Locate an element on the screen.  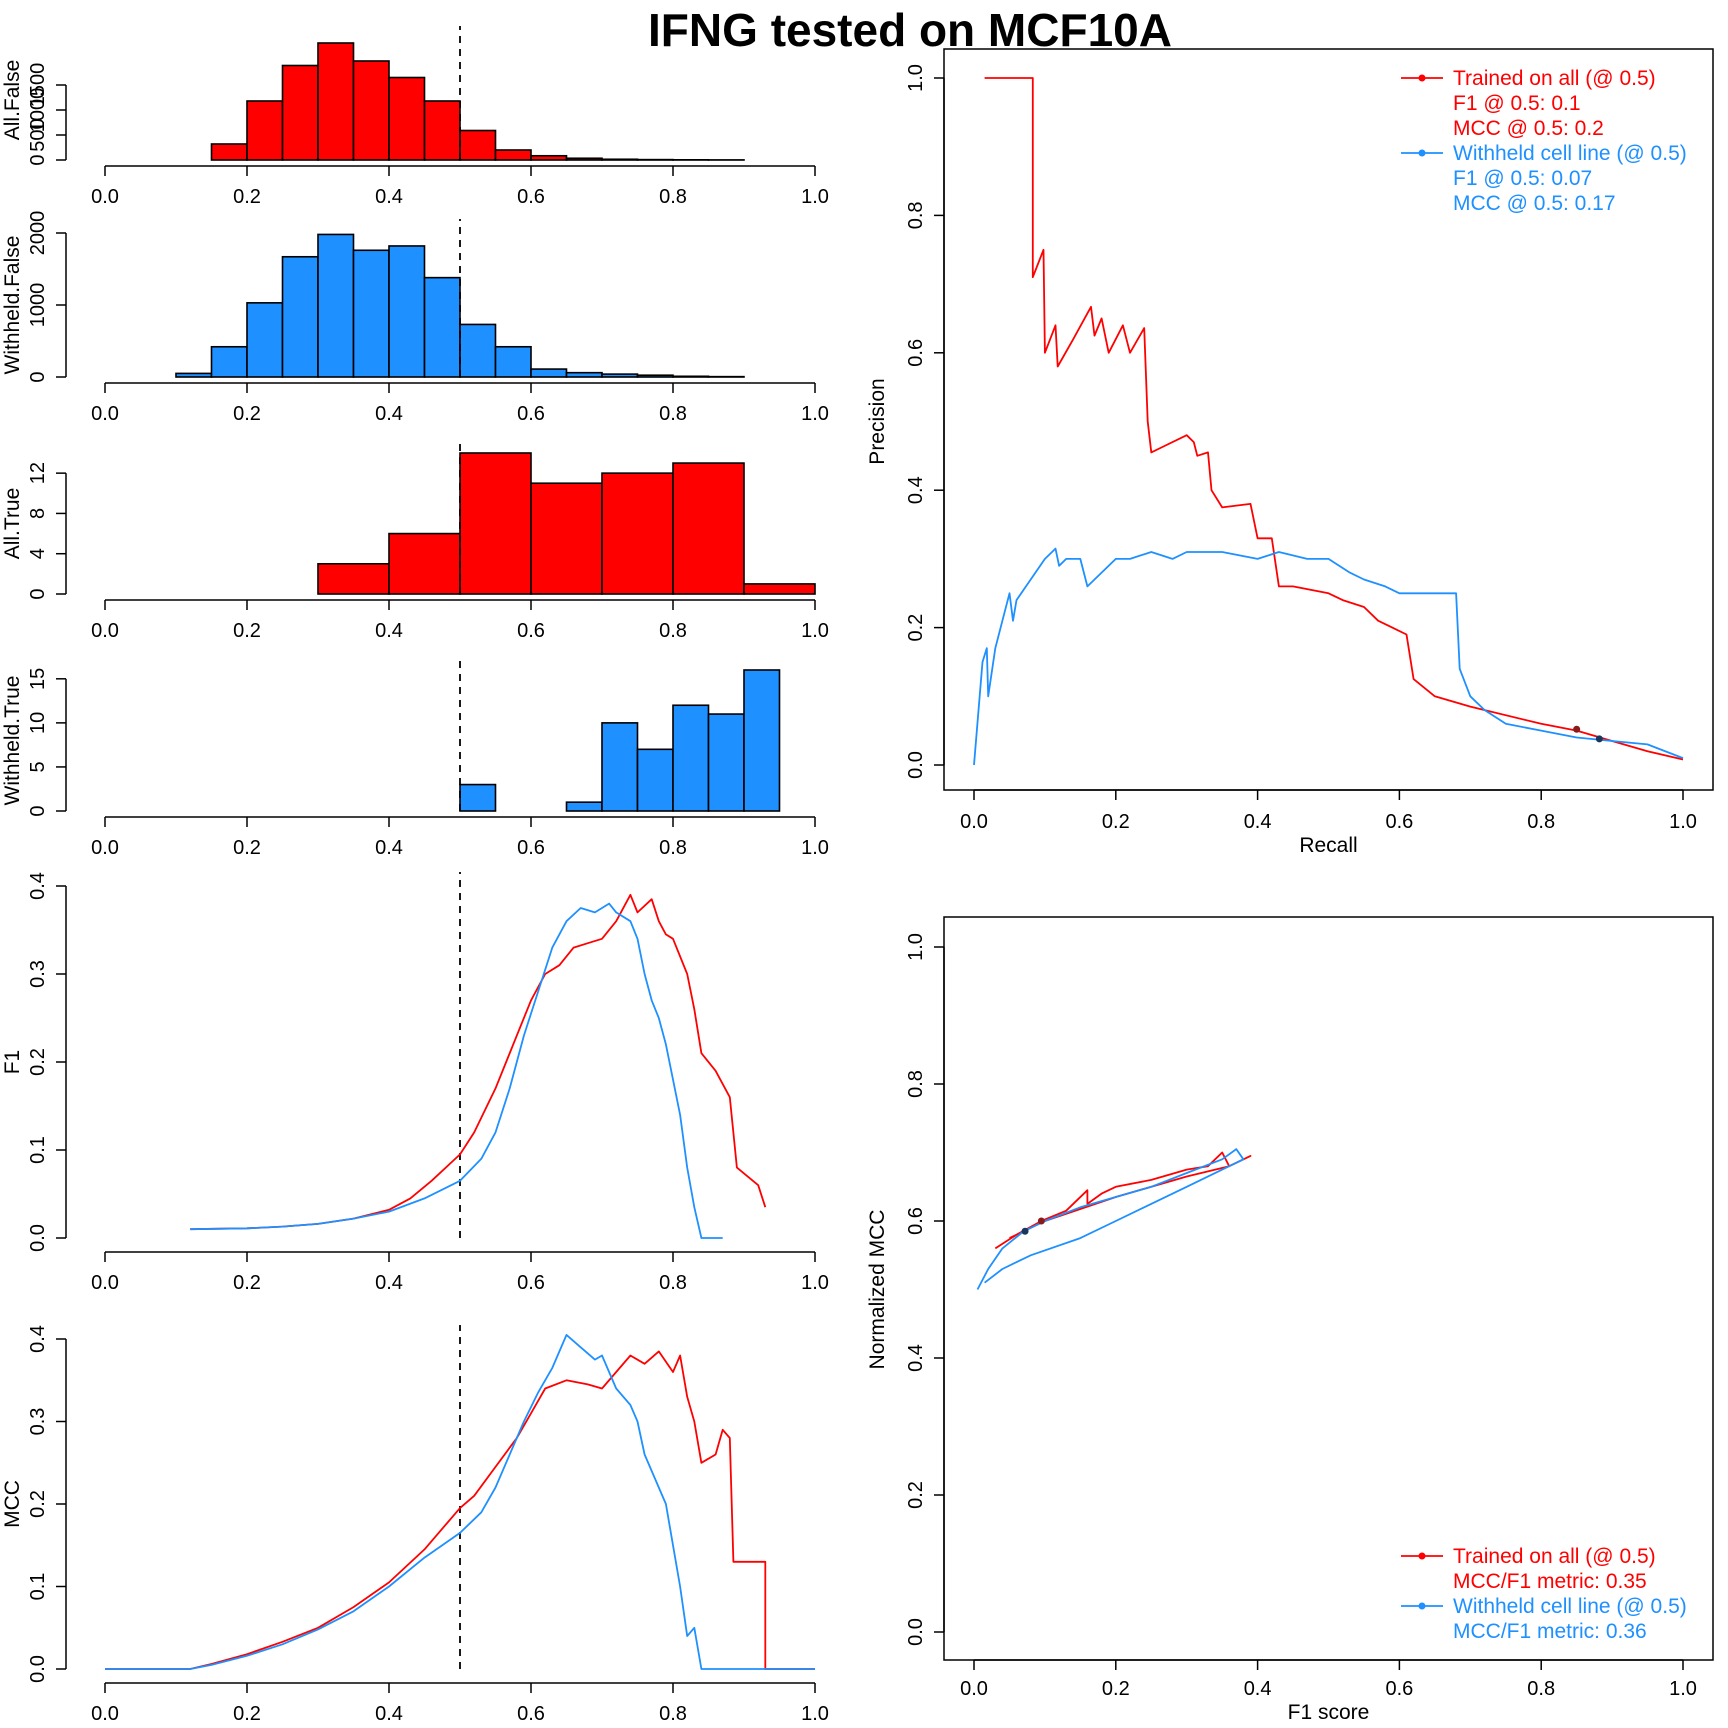
legend-entry: MCC @ 0.5: 0.17 is located at coordinates (1534, 203).